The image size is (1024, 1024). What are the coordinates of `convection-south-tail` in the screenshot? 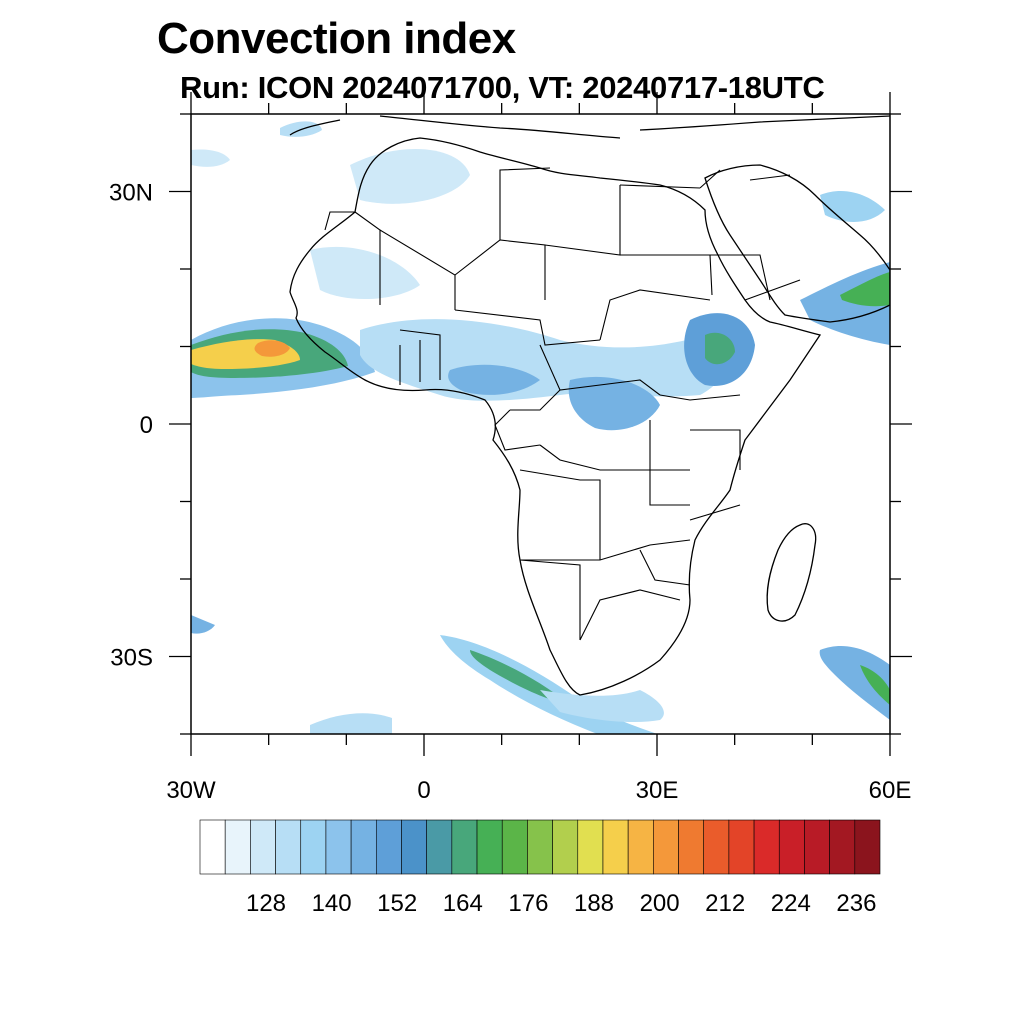 It's located at (351, 723).